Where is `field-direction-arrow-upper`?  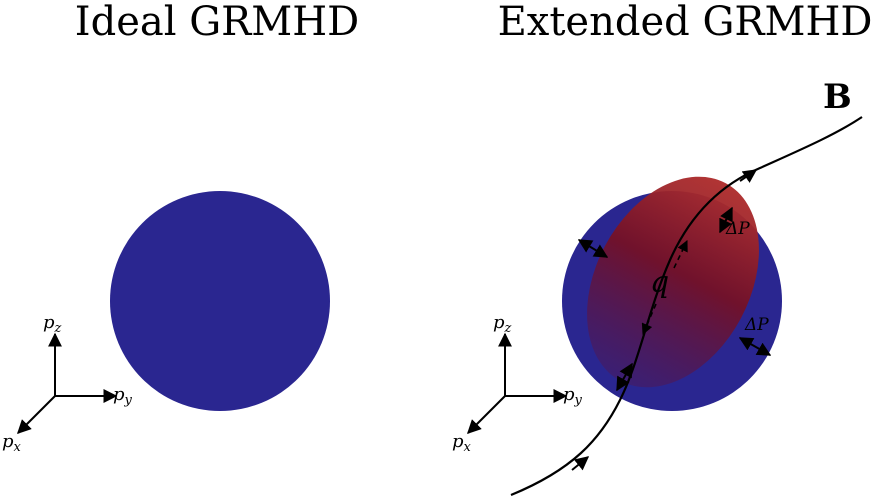 field-direction-arrow-upper is located at coordinates (748, 176).